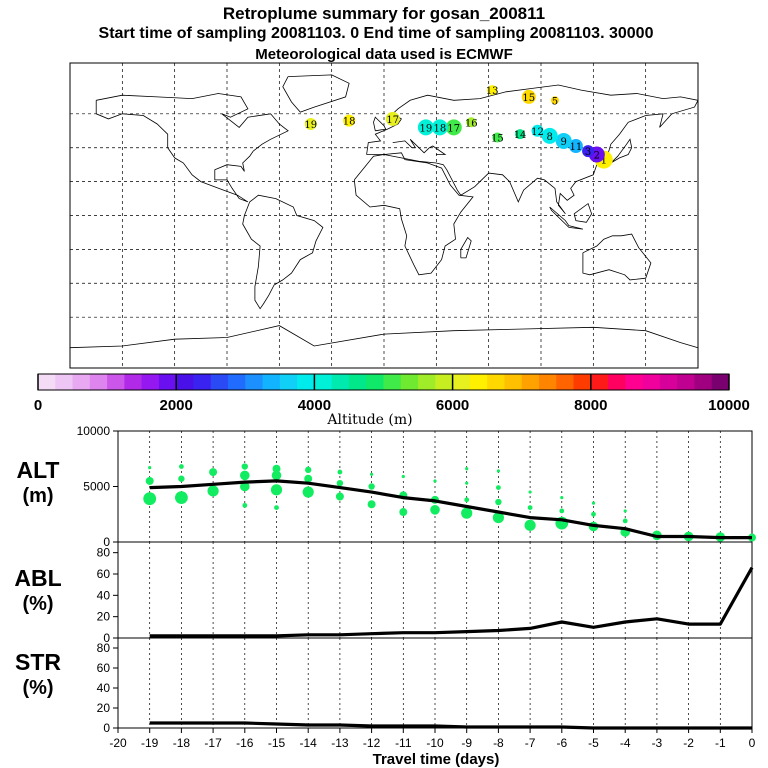 This screenshot has height=768, width=768. Describe the element at coordinates (537, 132) in the screenshot. I see `plume-cluster-label: 12` at that location.